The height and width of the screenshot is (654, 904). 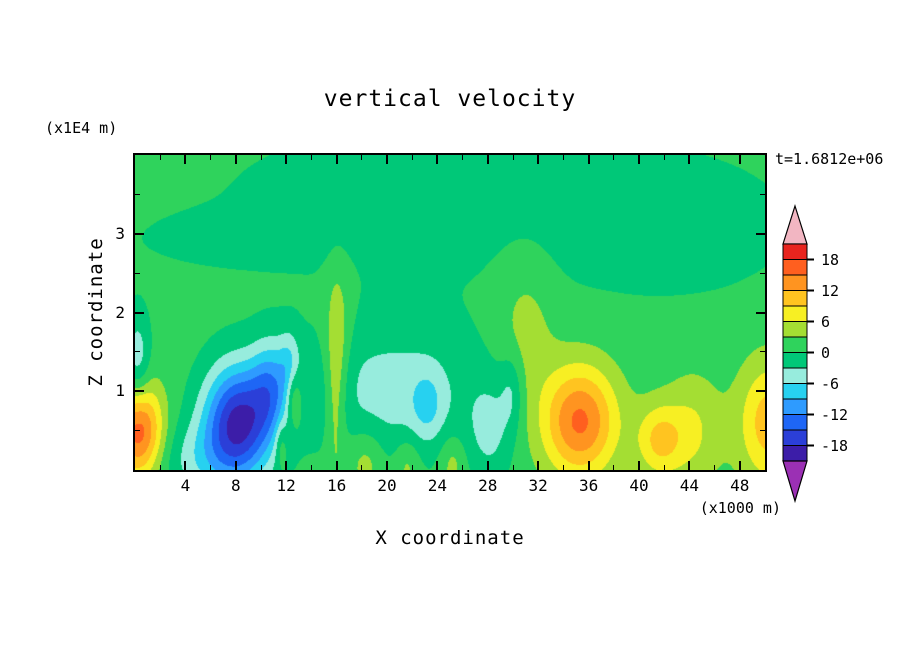 What do you see at coordinates (120, 233) in the screenshot?
I see `z-axis-tick-label: 3` at bounding box center [120, 233].